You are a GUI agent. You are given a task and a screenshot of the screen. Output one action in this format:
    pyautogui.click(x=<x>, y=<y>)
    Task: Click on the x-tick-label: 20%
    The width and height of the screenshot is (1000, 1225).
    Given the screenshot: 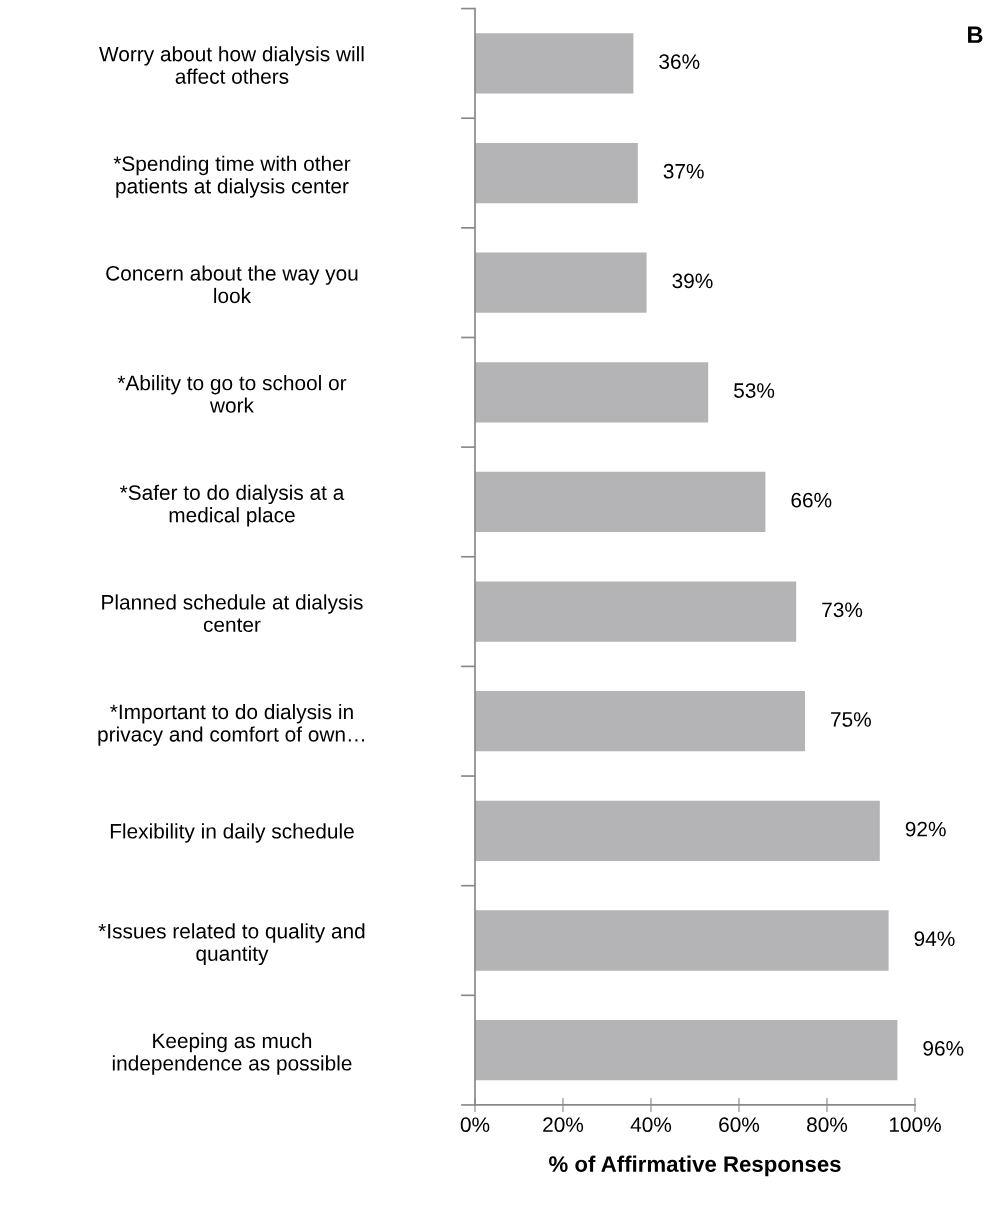 What is the action you would take?
    pyautogui.click(x=563, y=1125)
    